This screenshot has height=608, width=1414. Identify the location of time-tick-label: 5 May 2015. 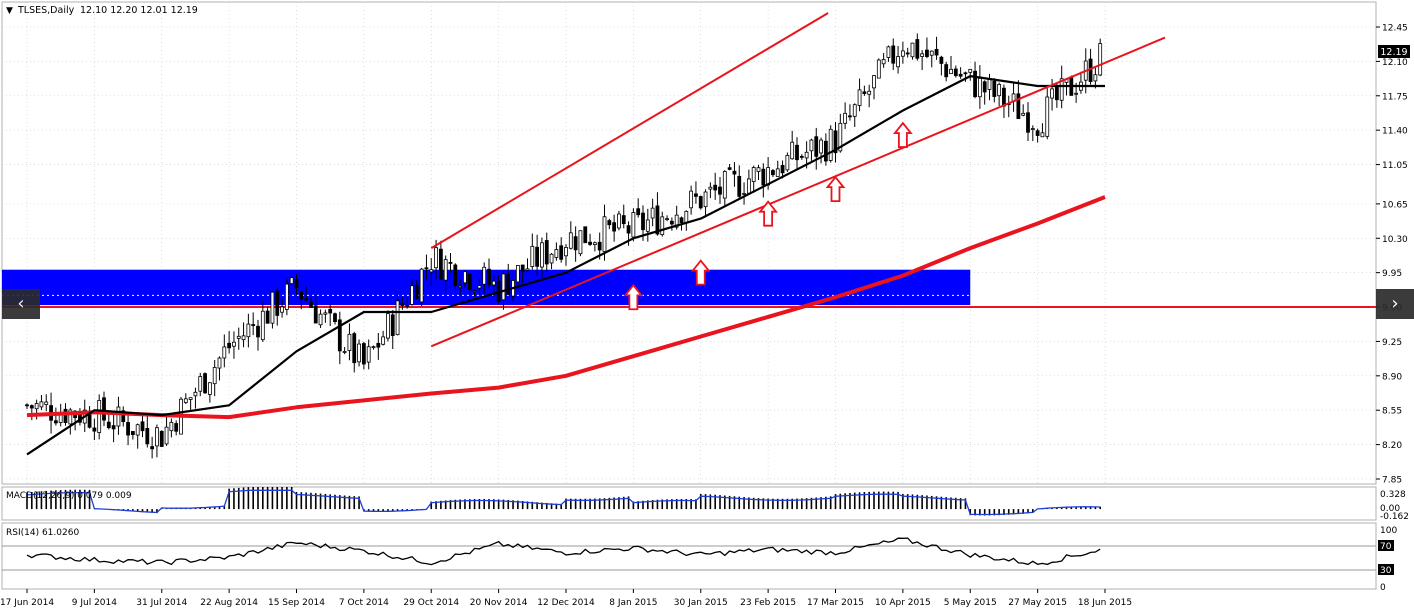
(970, 603).